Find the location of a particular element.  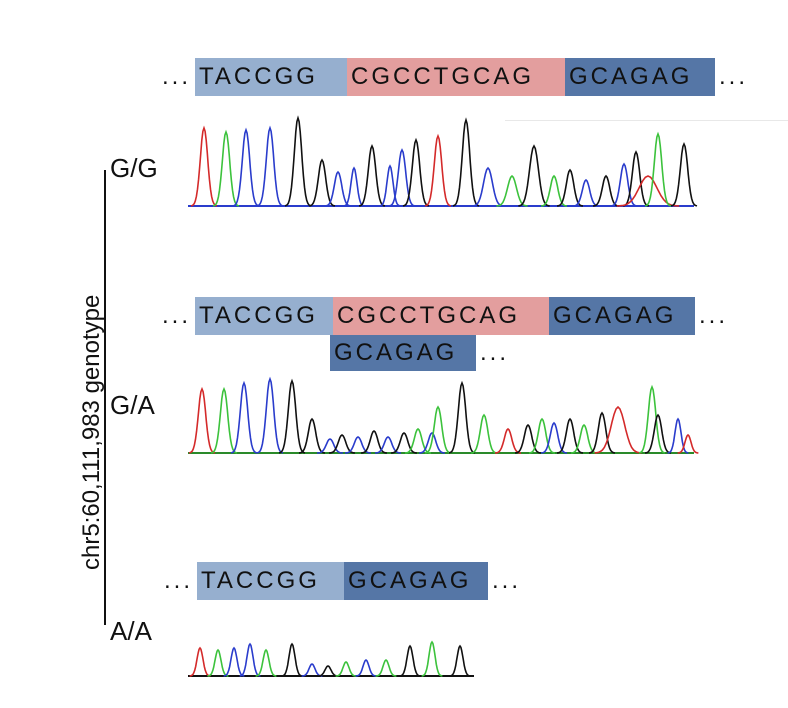

genotype-label-aa: A/A is located at coordinates (131, 631).